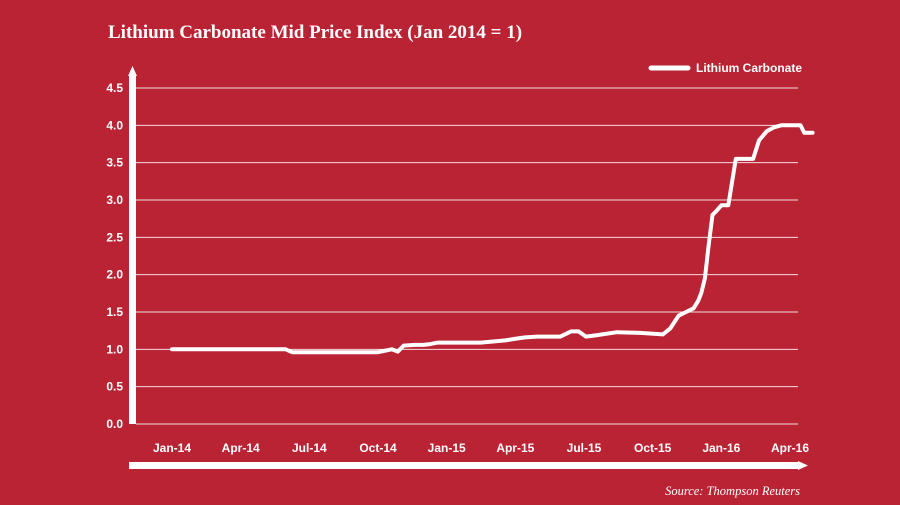 This screenshot has height=505, width=900. What do you see at coordinates (241, 448) in the screenshot?
I see `x-tick-label: Apr-14` at bounding box center [241, 448].